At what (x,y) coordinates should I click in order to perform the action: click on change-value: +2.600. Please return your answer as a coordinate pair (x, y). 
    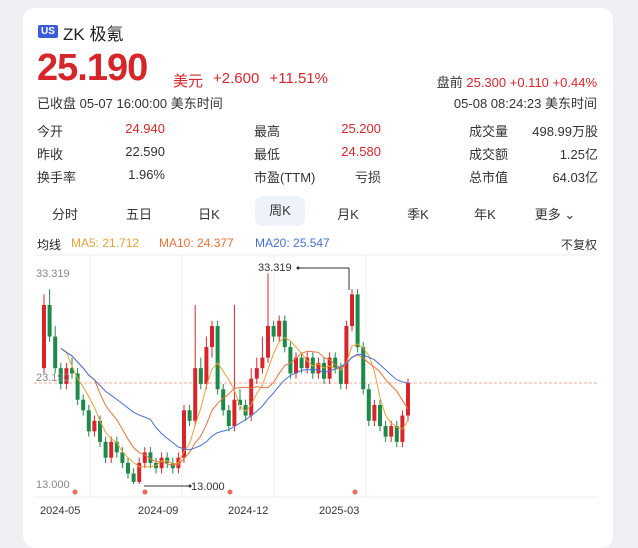
    Looking at the image, I should click on (236, 78).